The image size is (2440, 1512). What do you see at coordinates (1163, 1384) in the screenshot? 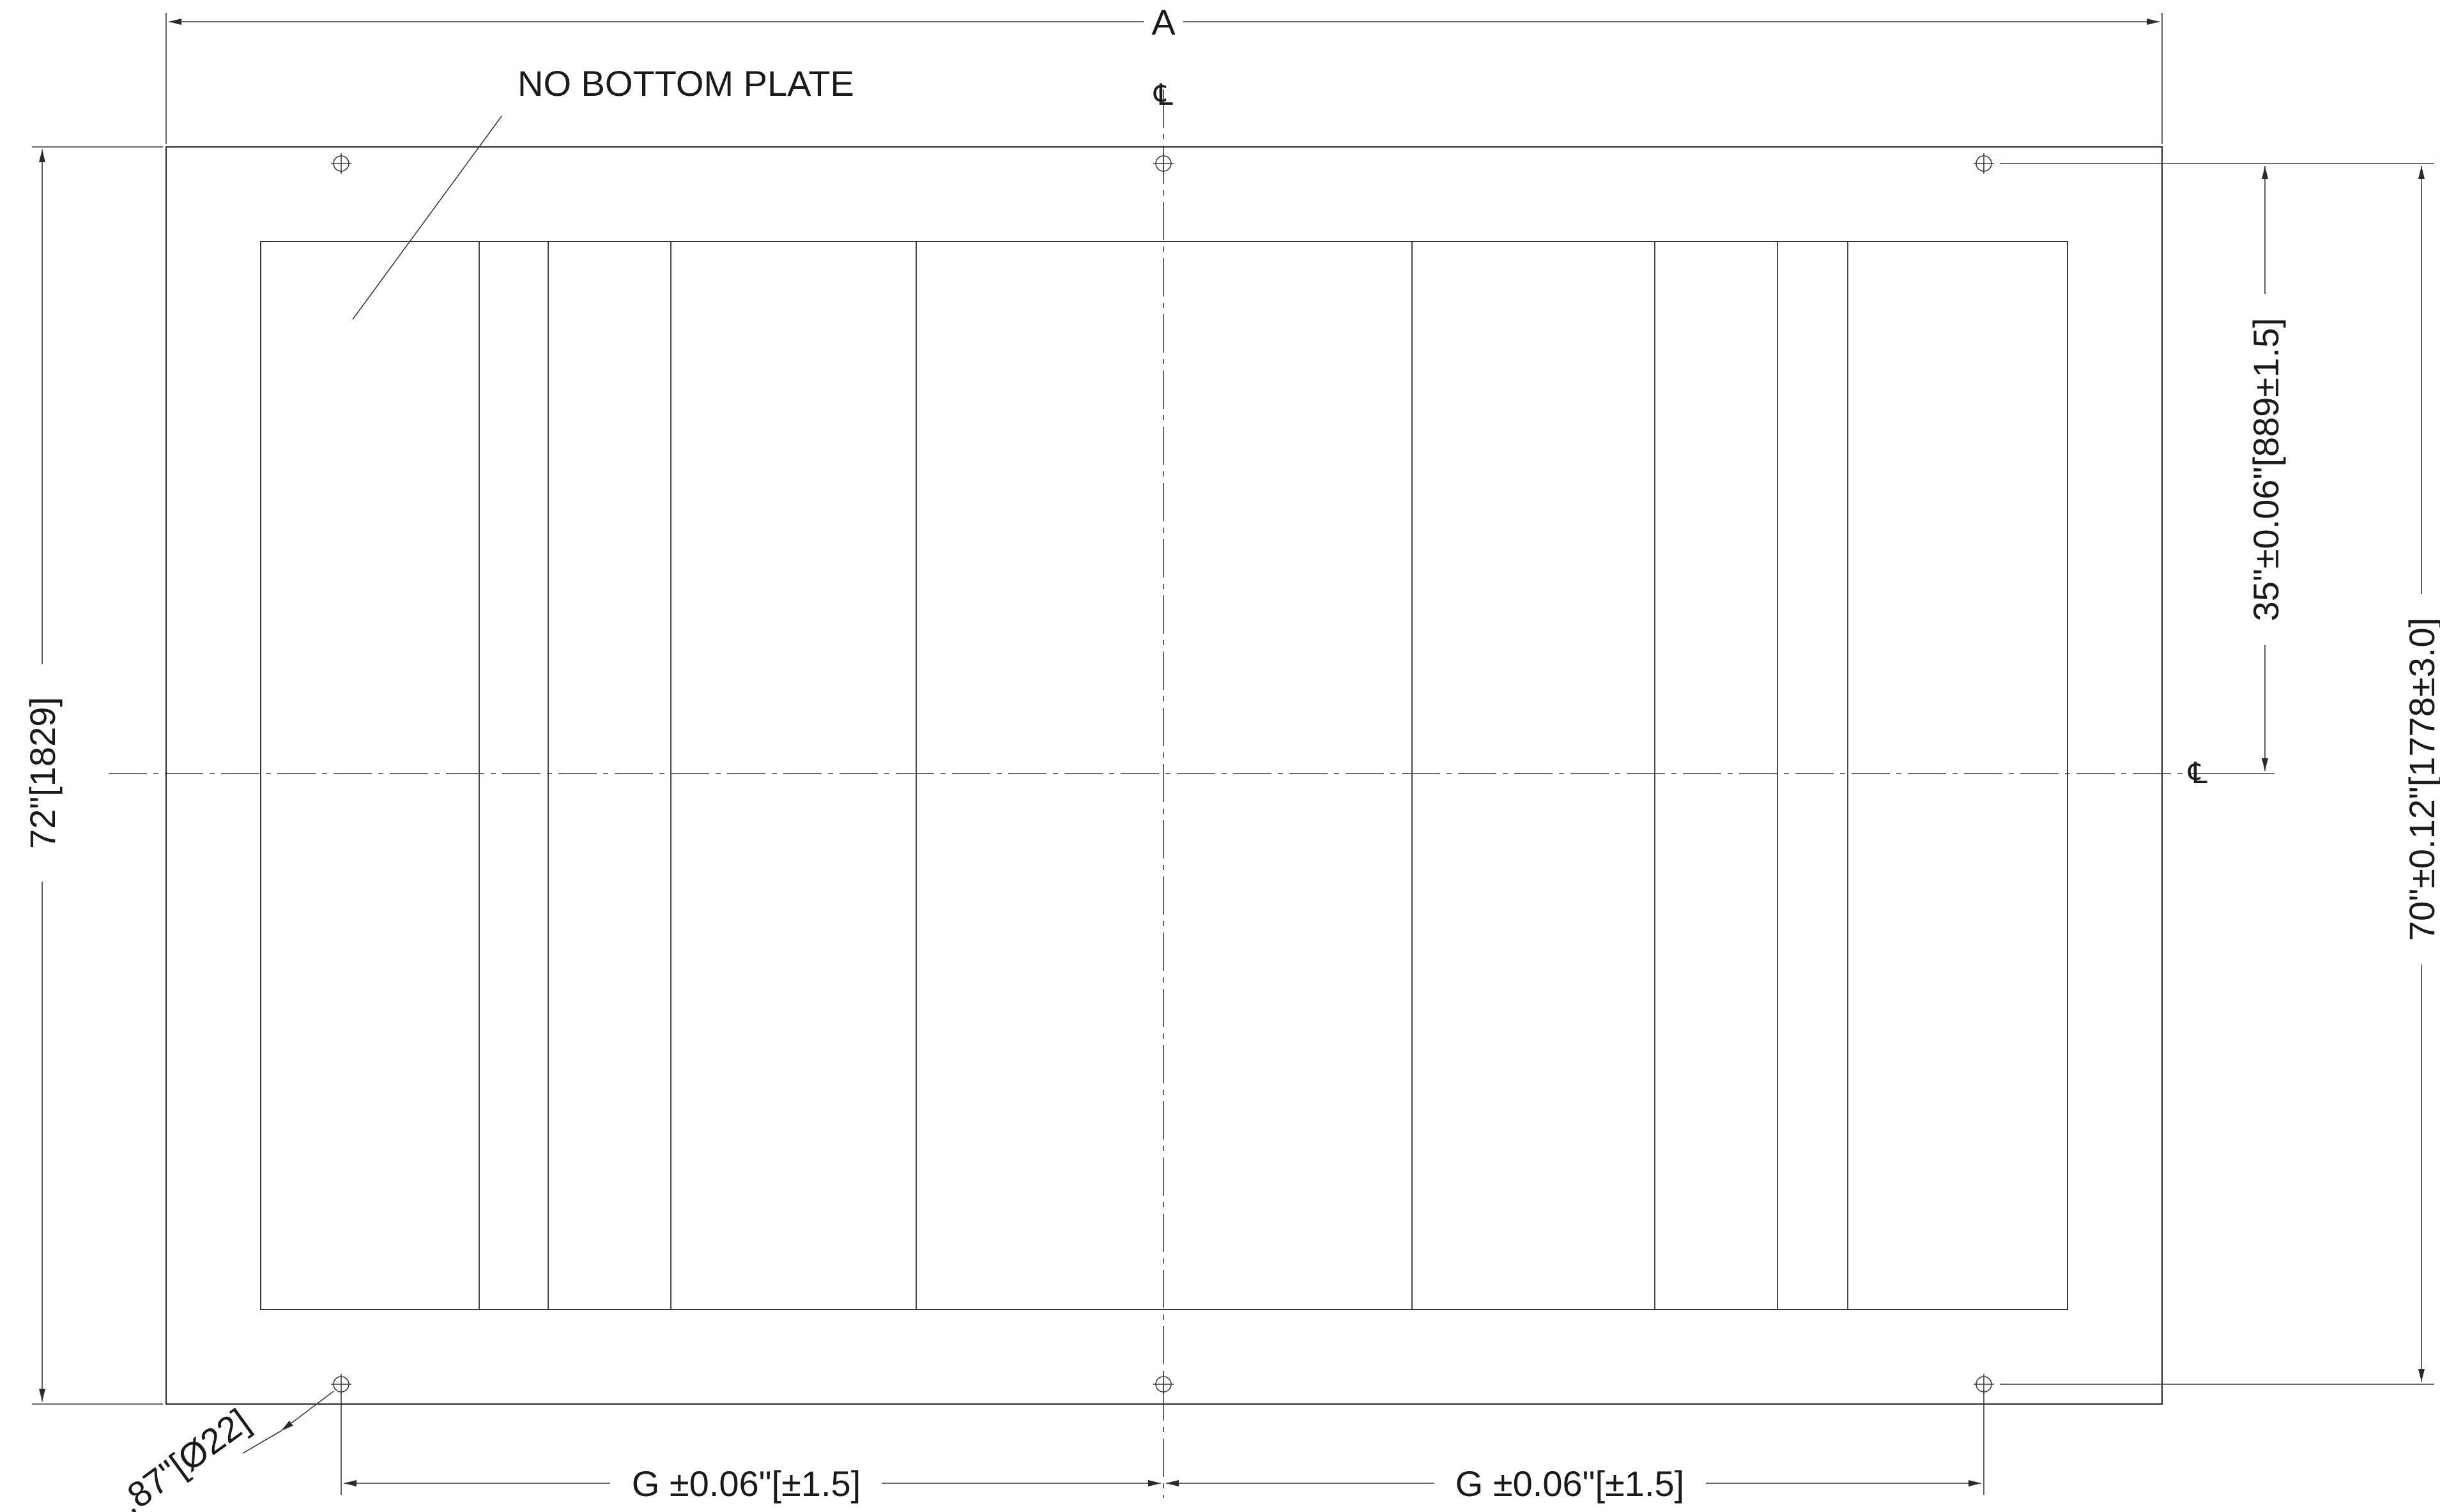
I see `hole-bottom-center` at bounding box center [1163, 1384].